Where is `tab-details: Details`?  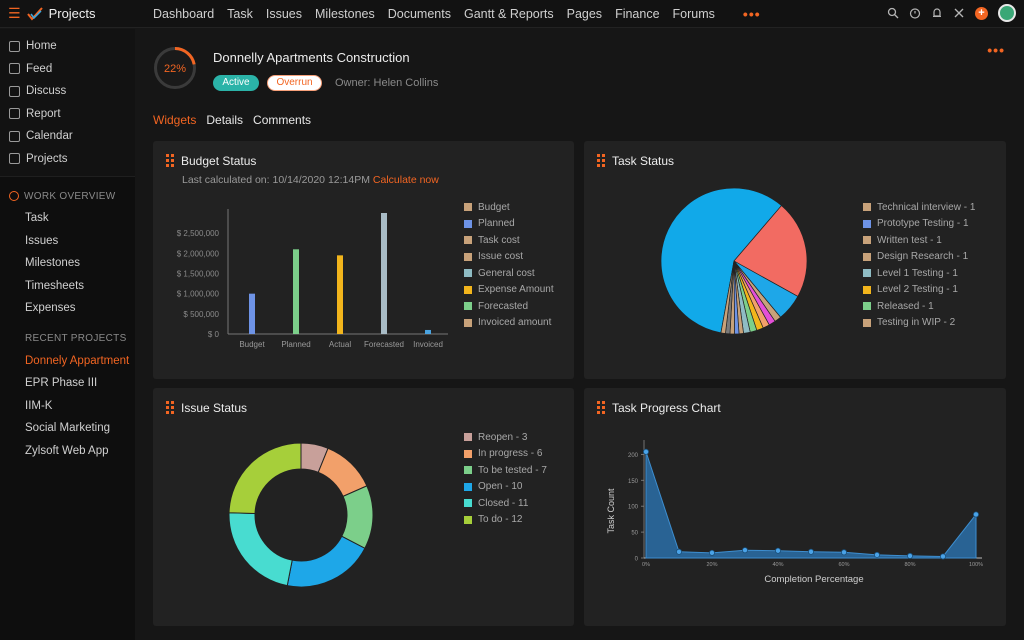 tab-details: Details is located at coordinates (225, 120).